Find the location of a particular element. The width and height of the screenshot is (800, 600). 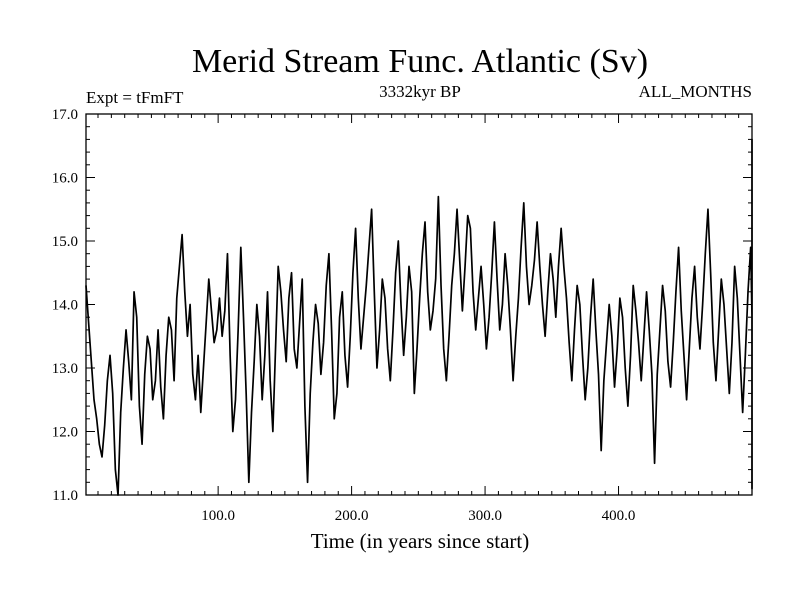

months-label: ALL_MONTHS is located at coordinates (695, 91).